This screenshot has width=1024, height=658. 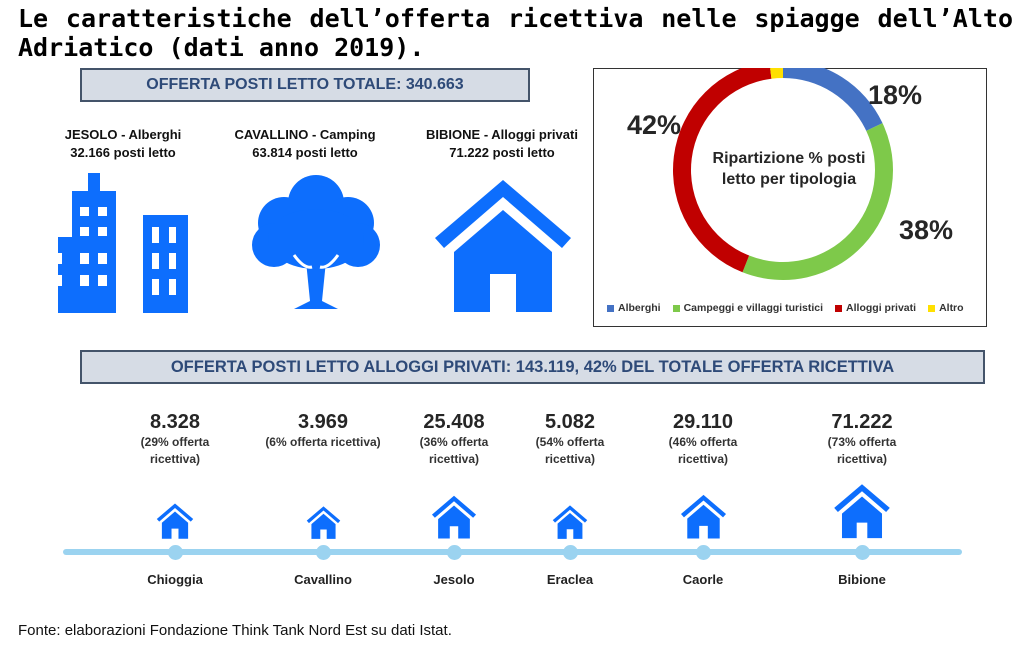 What do you see at coordinates (123, 152) in the screenshot?
I see `highlight-value: 32.166 posti letto` at bounding box center [123, 152].